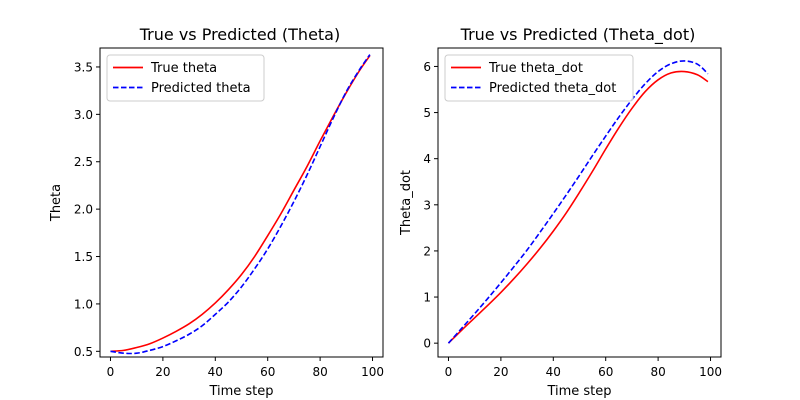 This screenshot has height=400, width=800. What do you see at coordinates (83, 210) in the screenshot?
I see `theta-y-tick-label: 2.0` at bounding box center [83, 210].